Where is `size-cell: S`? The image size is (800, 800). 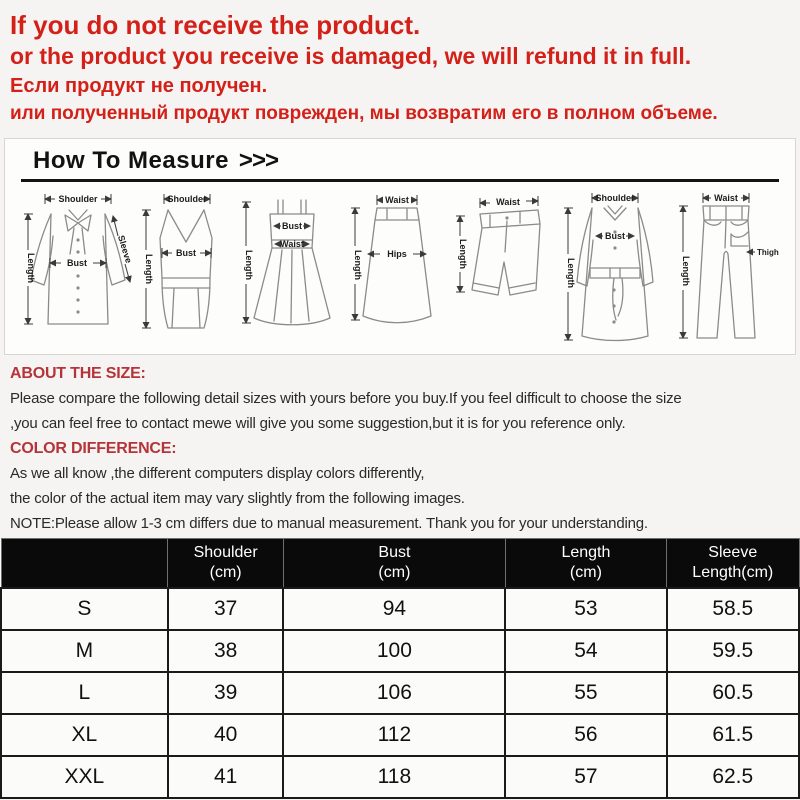
size-cell: S is located at coordinates (84, 609).